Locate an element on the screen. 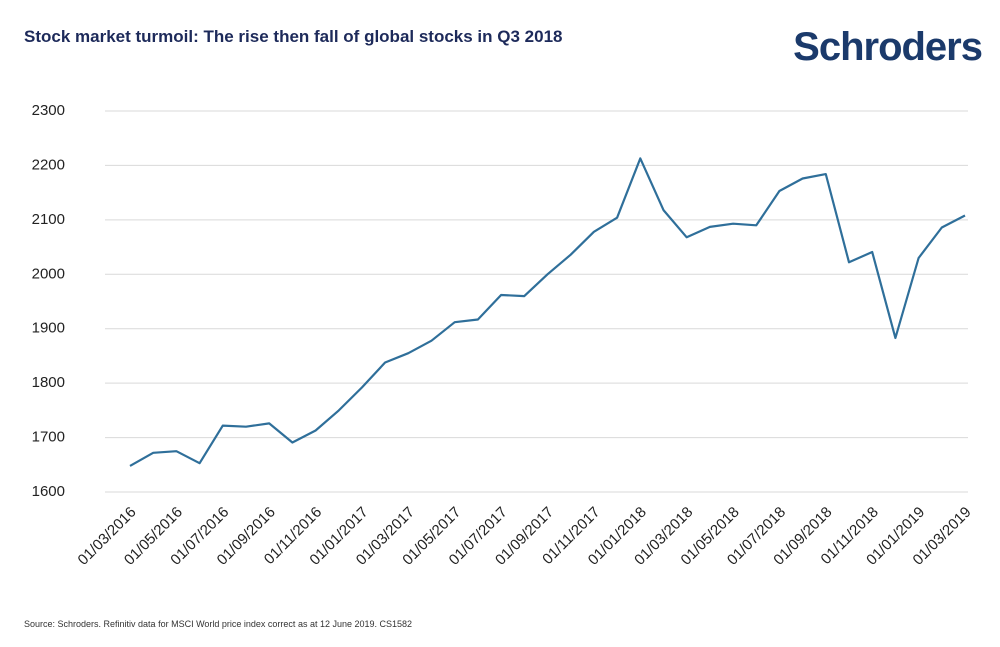  y-tick-label: 2000 is located at coordinates (48, 273).